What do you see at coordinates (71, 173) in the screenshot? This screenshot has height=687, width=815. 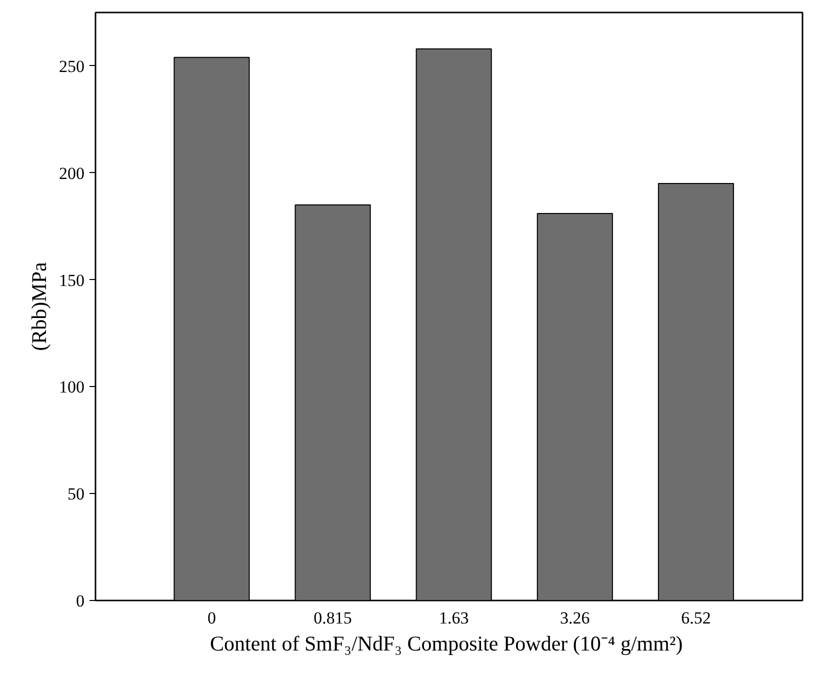 I see `y-tick-label: 200` at bounding box center [71, 173].